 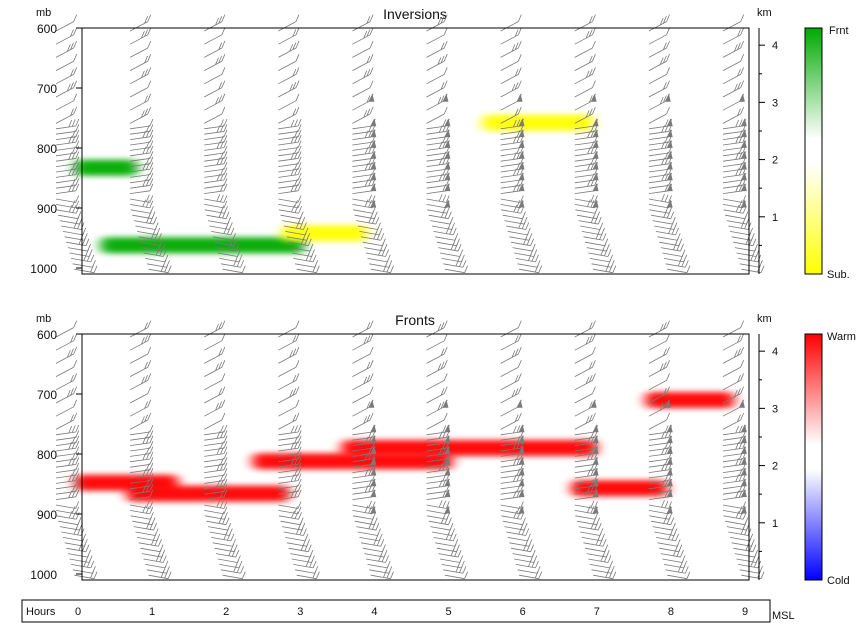 I want to click on hours-tick-label: 0, so click(x=78, y=612).